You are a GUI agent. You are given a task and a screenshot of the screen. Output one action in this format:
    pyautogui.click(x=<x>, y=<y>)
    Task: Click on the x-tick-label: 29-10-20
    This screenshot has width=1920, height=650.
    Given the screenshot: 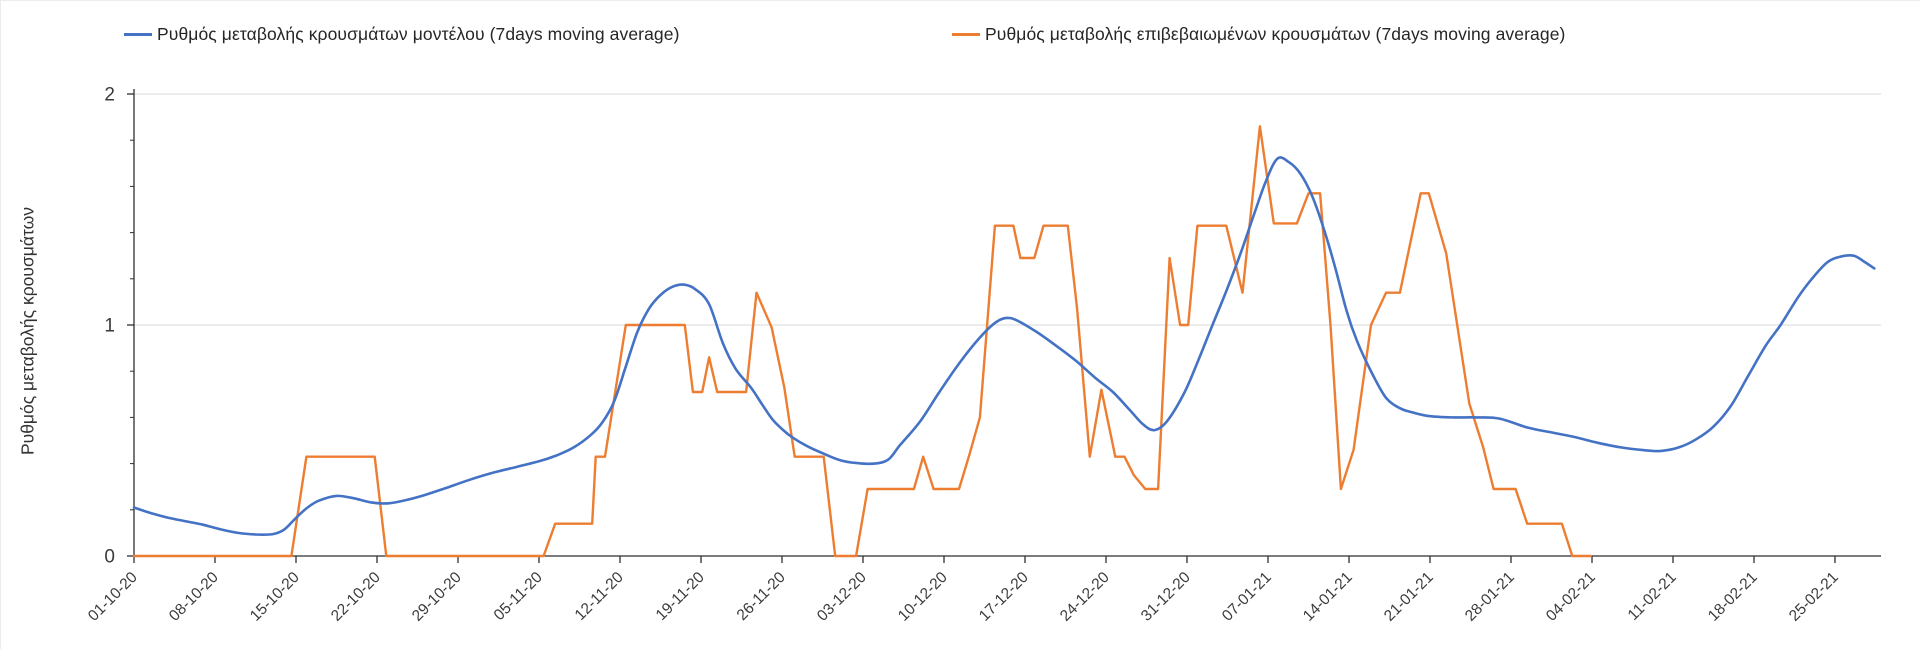 What is the action you would take?
    pyautogui.click(x=437, y=597)
    